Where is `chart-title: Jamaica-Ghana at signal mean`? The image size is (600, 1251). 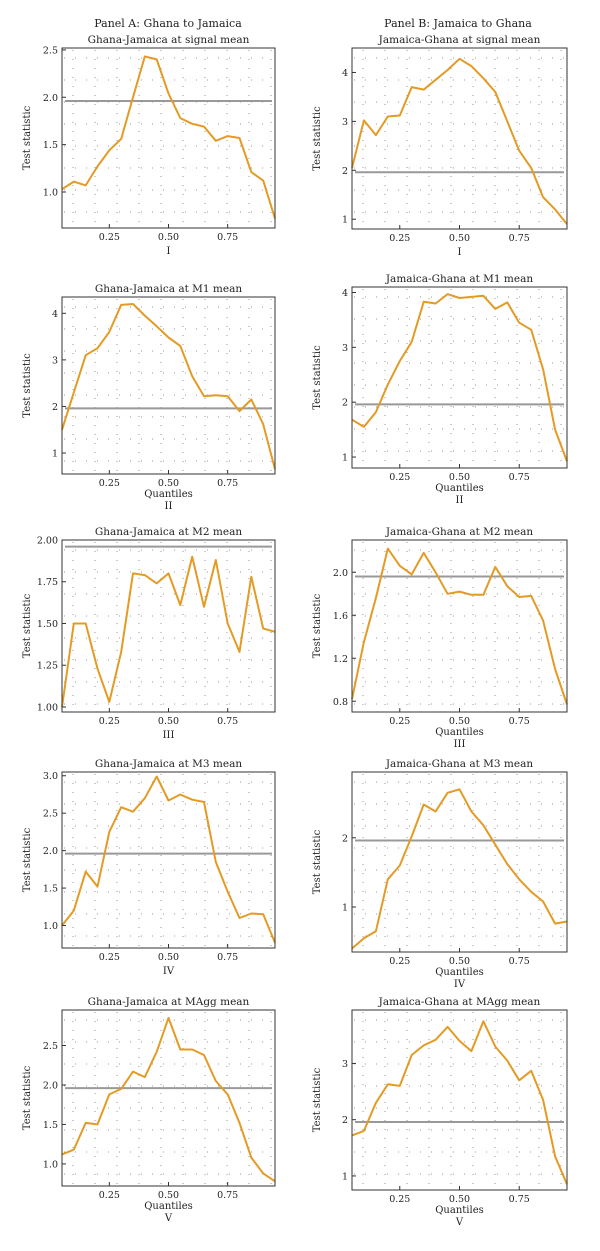
chart-title: Jamaica-Ghana at signal mean is located at coordinates (459, 40).